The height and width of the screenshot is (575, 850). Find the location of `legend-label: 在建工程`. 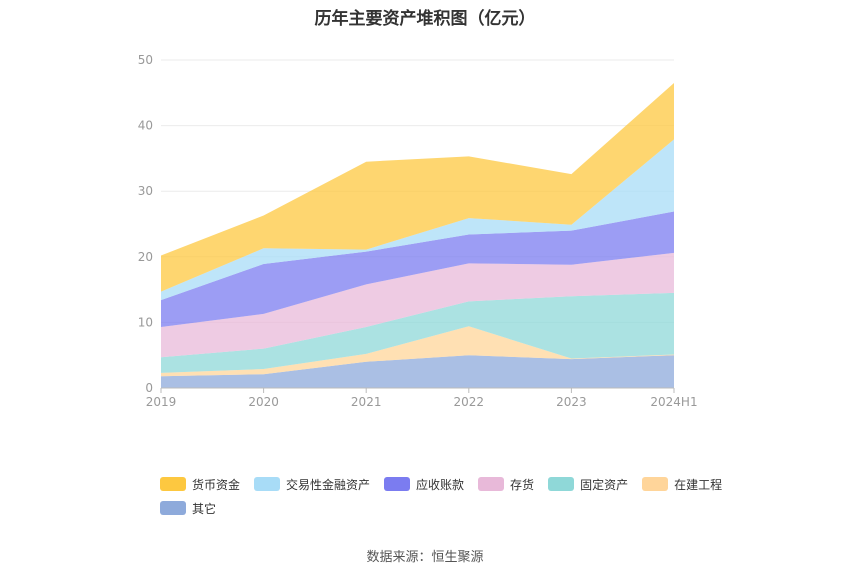

legend-label: 在建工程 is located at coordinates (698, 484).